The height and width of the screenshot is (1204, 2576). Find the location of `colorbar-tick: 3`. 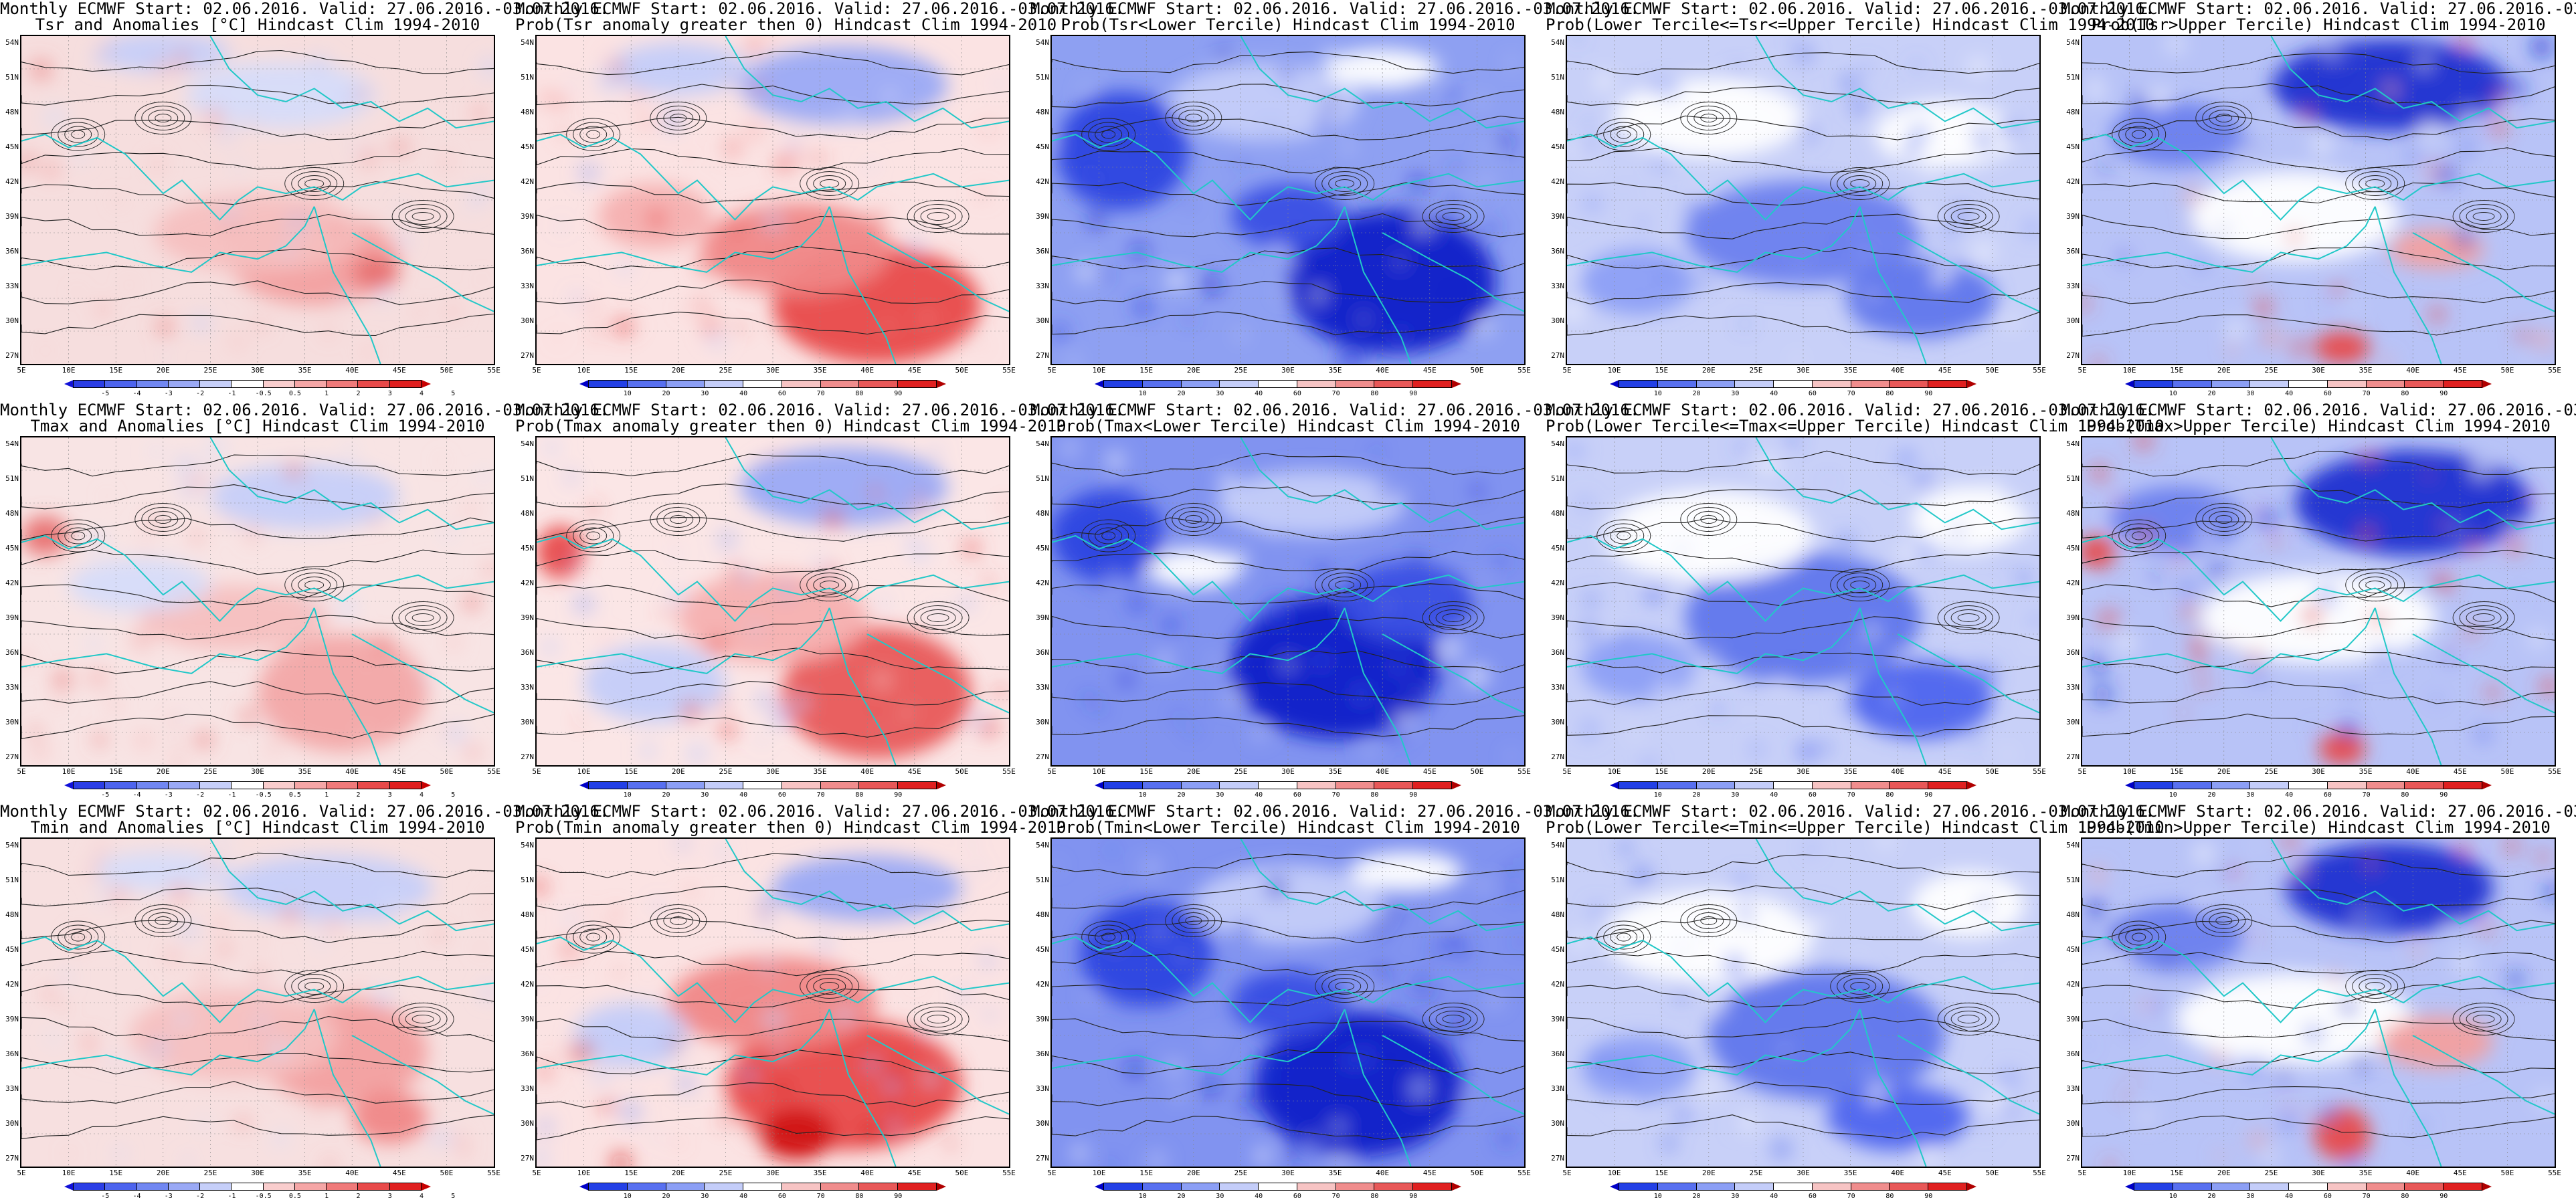

colorbar-tick: 3 is located at coordinates (390, 1196).